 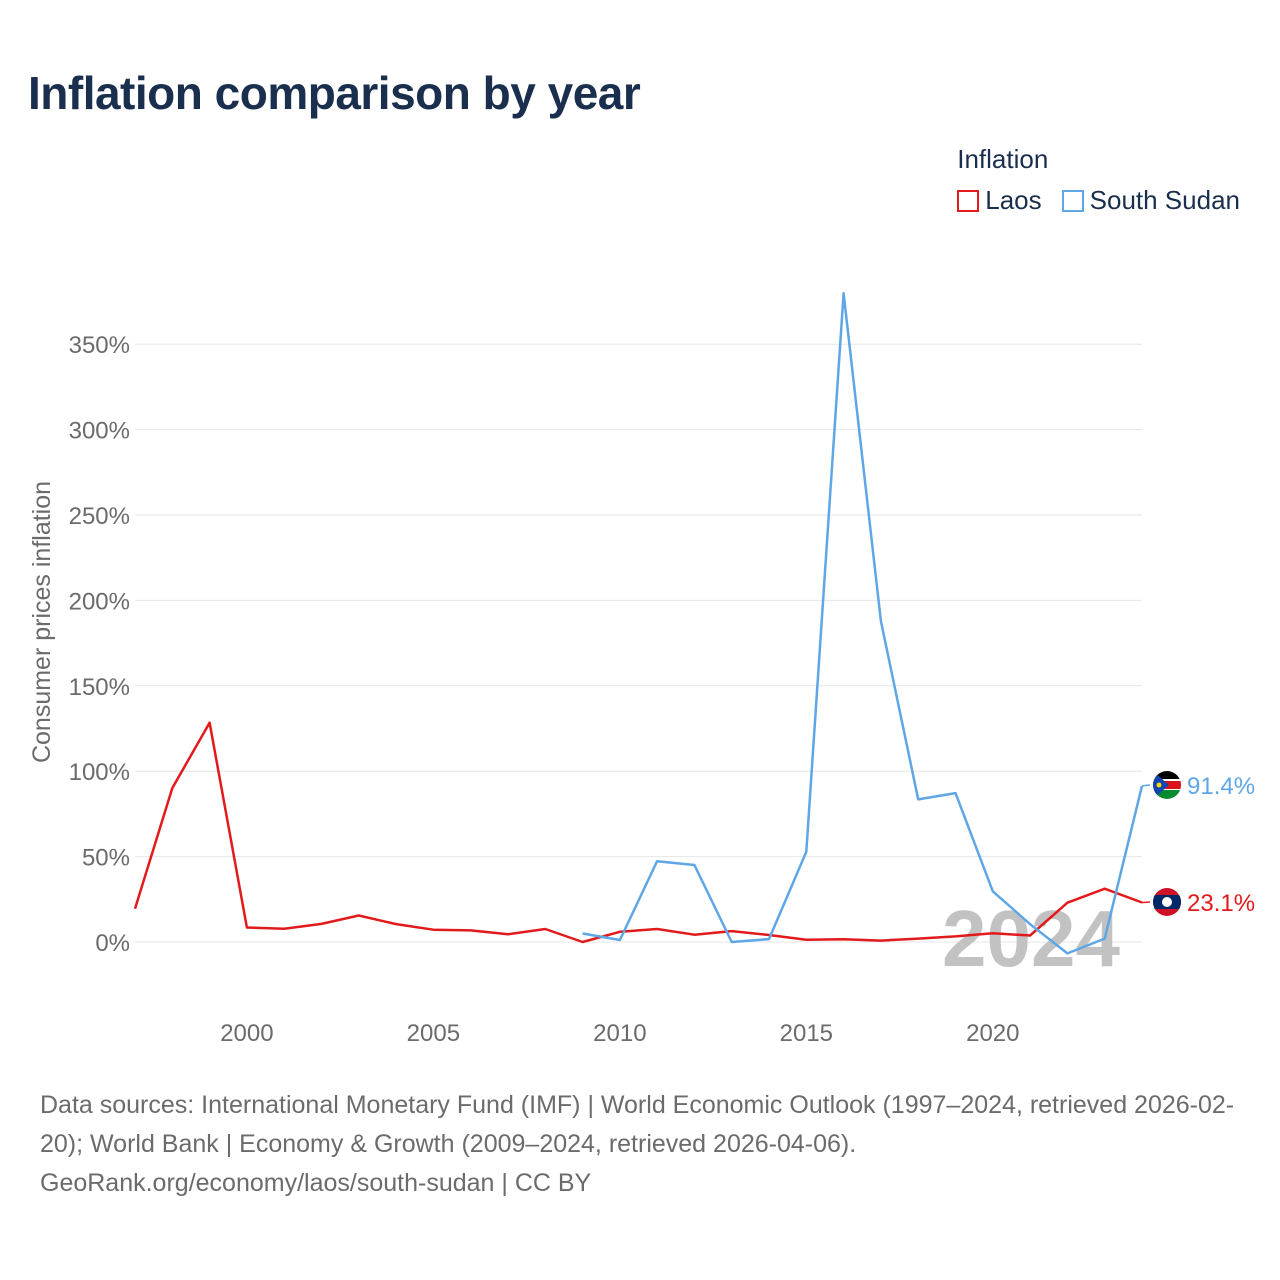 What do you see at coordinates (1164, 200) in the screenshot?
I see `legend-label-south-sudan: South Sudan` at bounding box center [1164, 200].